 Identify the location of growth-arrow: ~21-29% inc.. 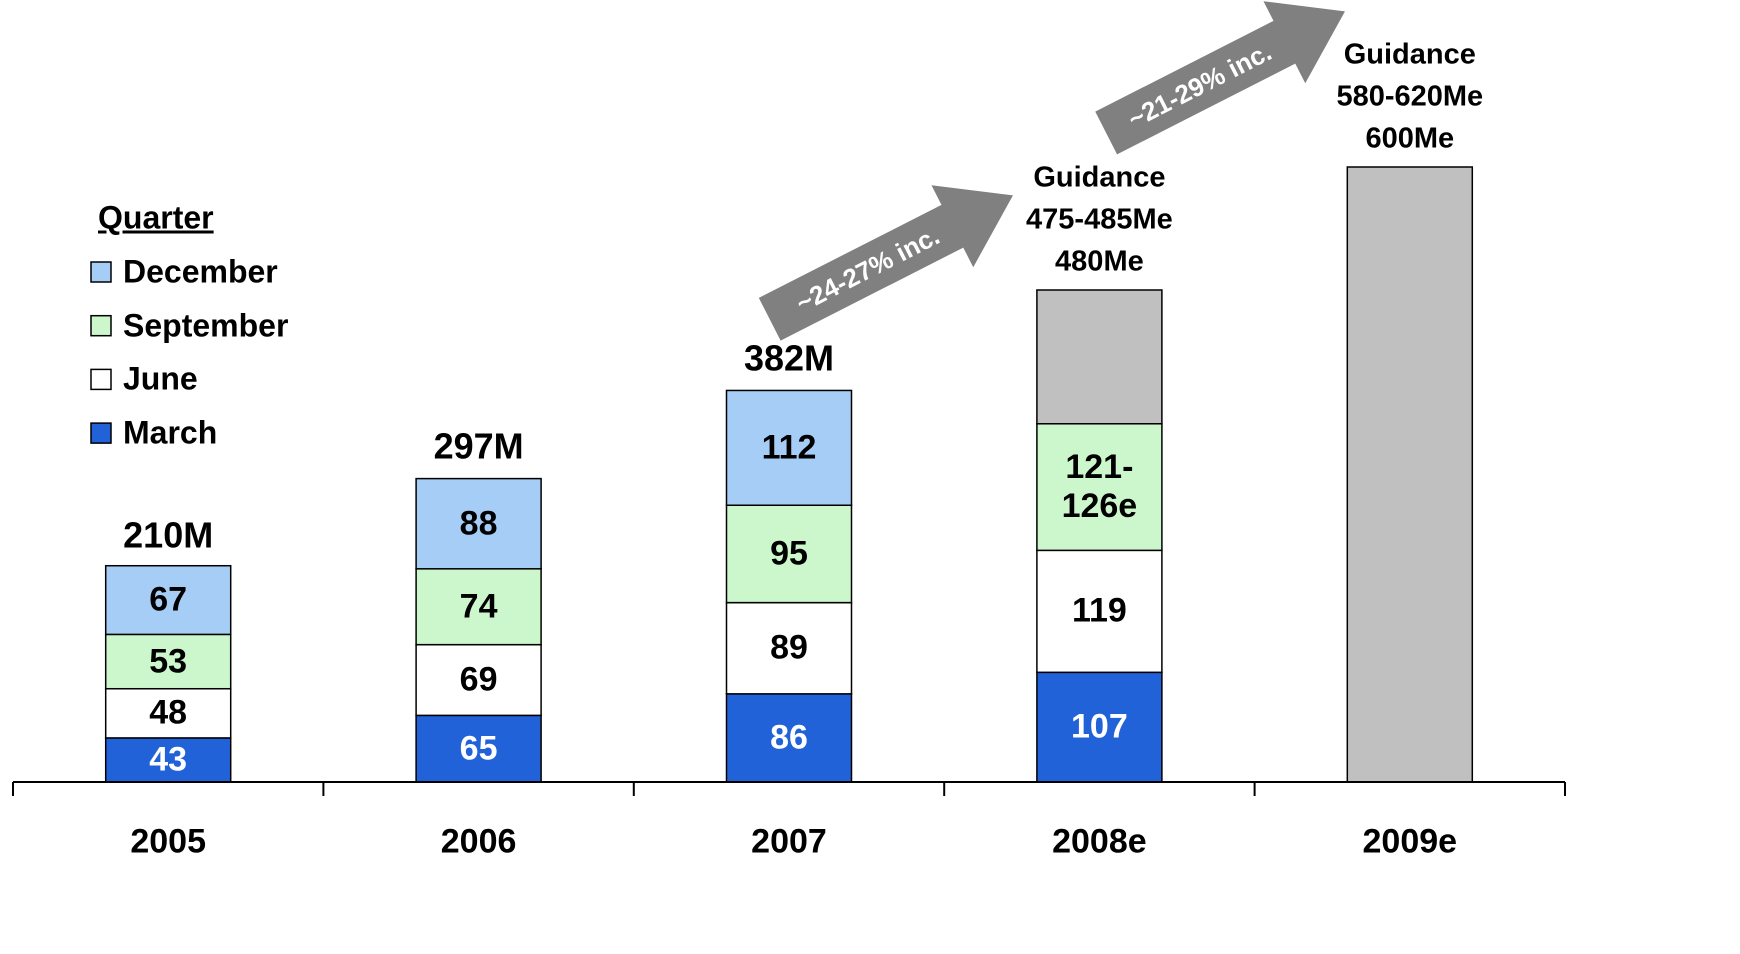
(1220, 78).